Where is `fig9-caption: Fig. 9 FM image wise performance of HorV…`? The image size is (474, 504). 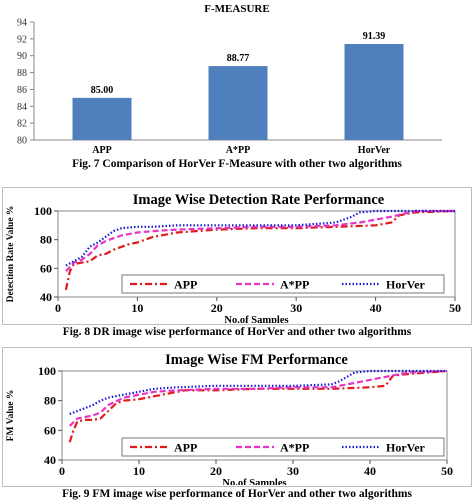
fig9-caption: Fig. 9 FM image wise performance of HorV… is located at coordinates (237, 494).